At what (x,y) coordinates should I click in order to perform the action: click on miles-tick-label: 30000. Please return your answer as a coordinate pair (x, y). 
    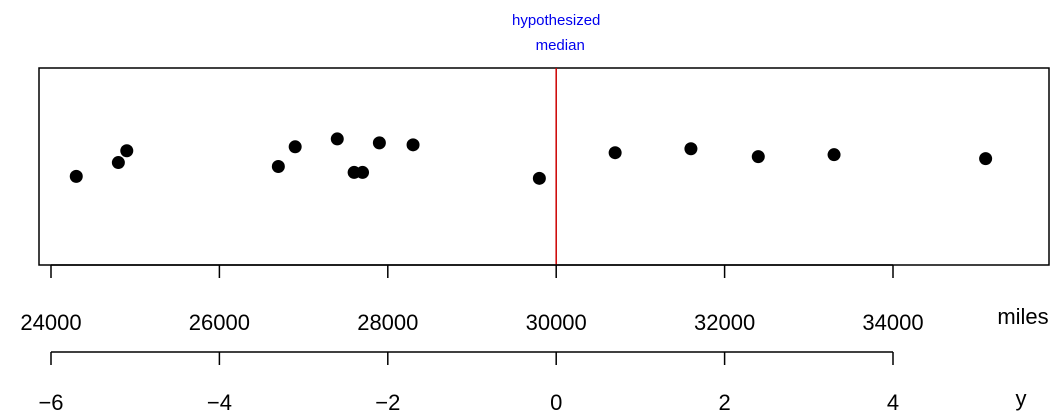
    Looking at the image, I should click on (556, 322).